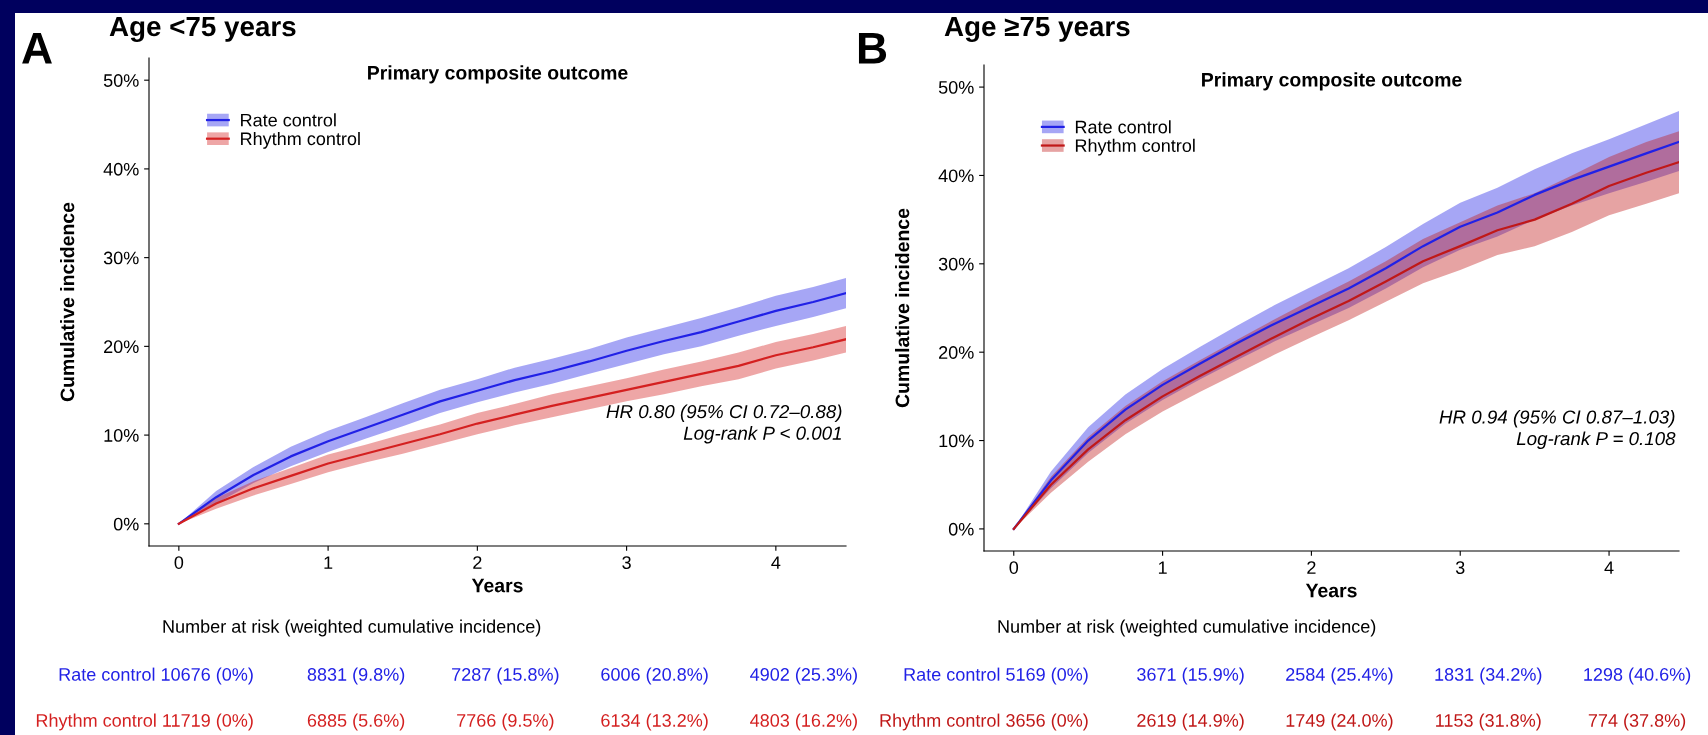  What do you see at coordinates (1488, 722) in the screenshot?
I see `text: 1153 (31.8%)` at bounding box center [1488, 722].